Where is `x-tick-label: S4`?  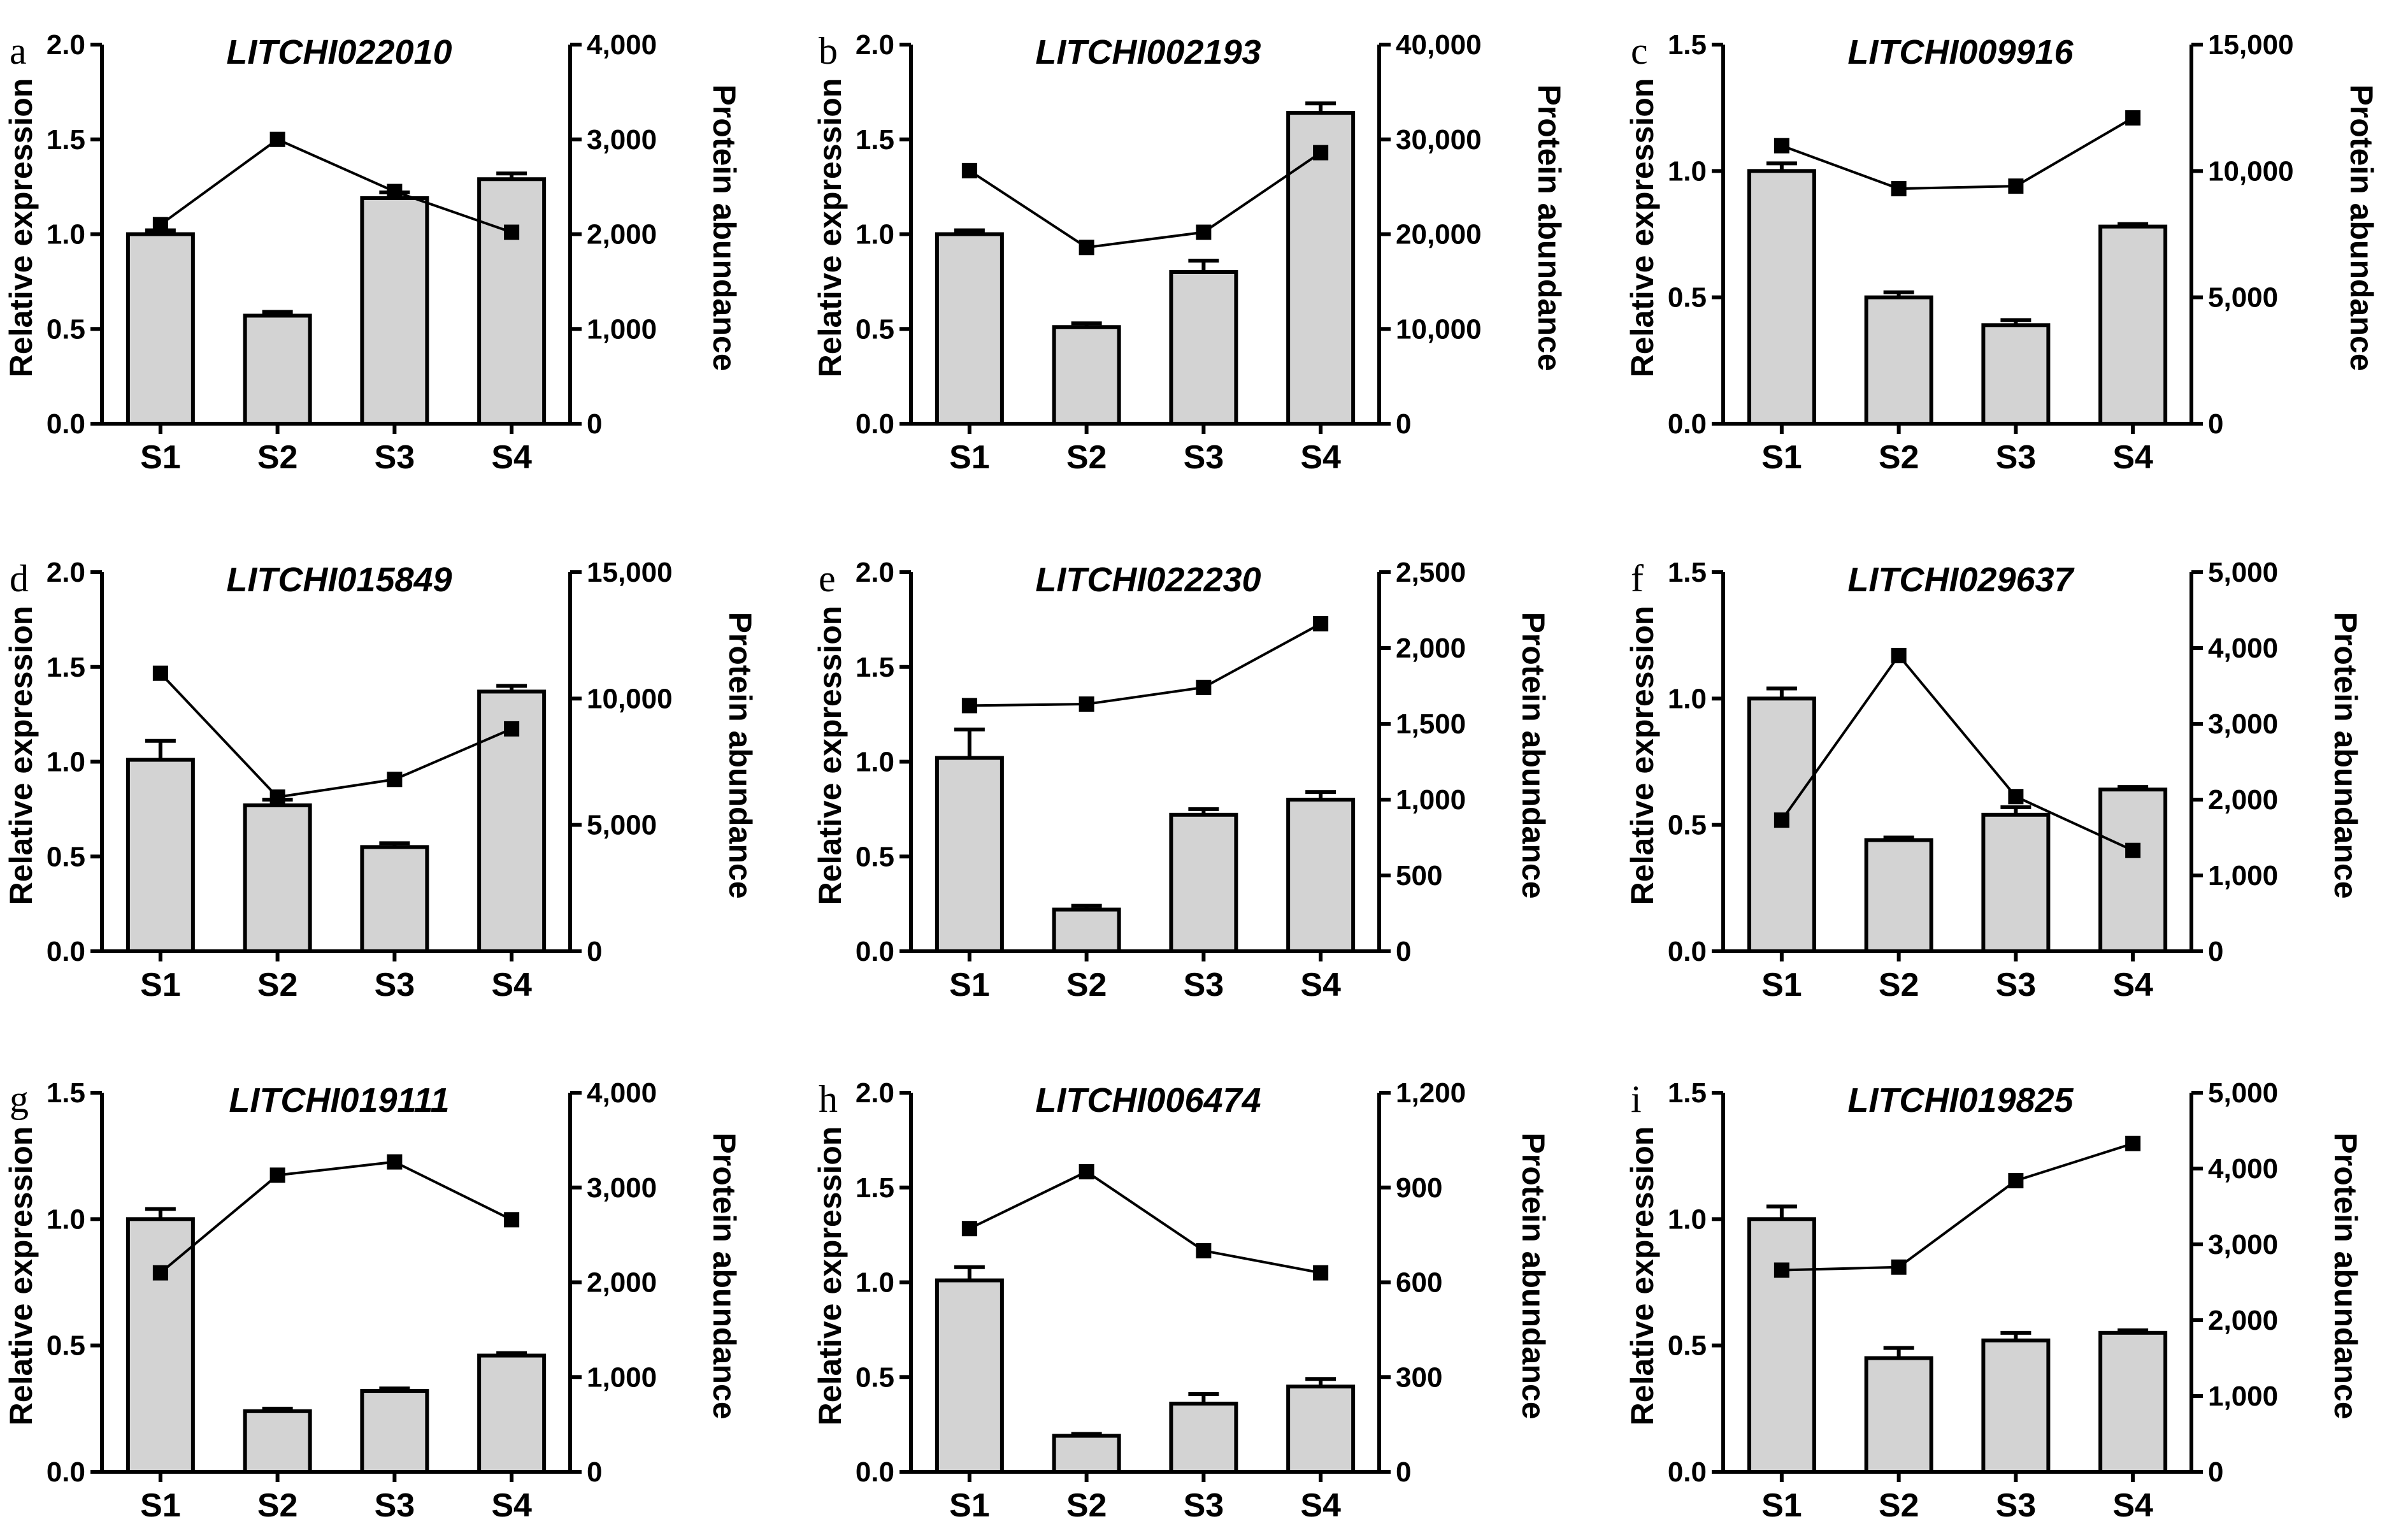 x-tick-label: S4 is located at coordinates (2132, 1505).